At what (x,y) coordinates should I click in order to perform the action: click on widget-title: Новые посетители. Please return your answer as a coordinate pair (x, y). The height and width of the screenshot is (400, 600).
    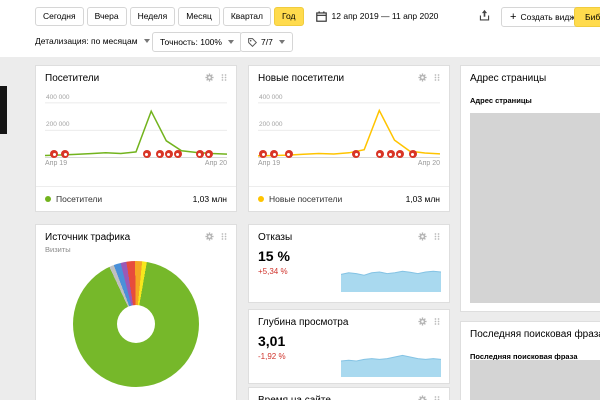
    Looking at the image, I should click on (301, 78).